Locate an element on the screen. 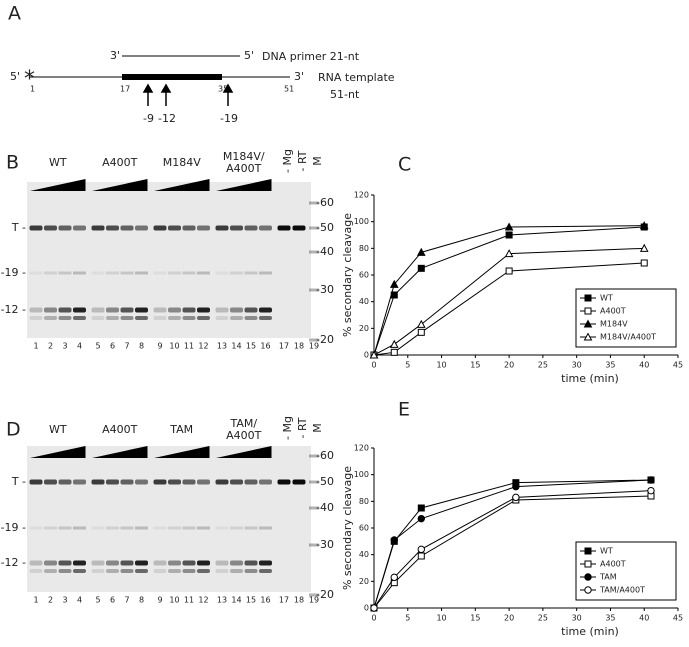  legend-label: A400T is located at coordinates (613, 311).